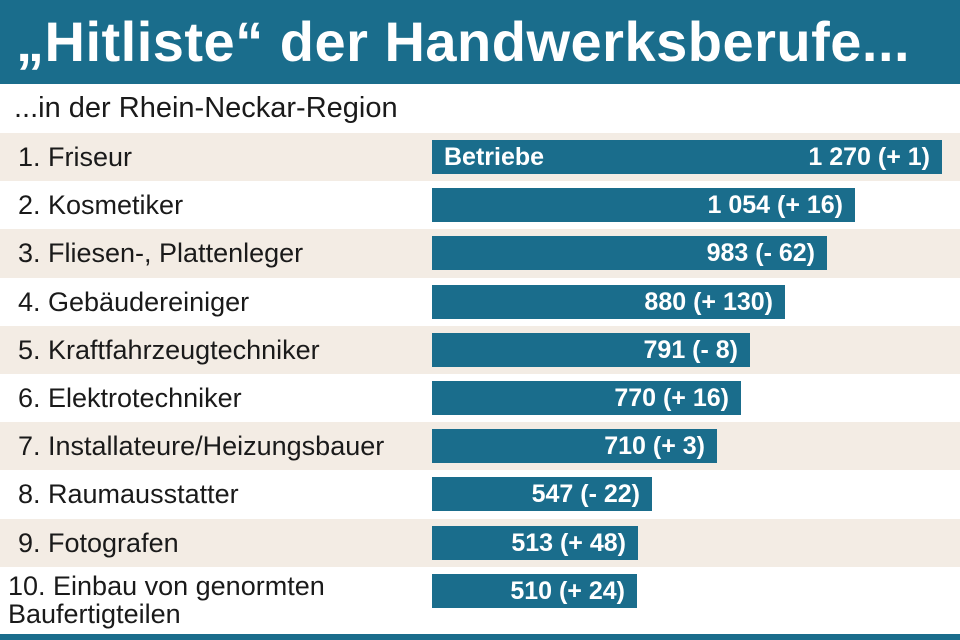 The height and width of the screenshot is (640, 960). What do you see at coordinates (629, 253) in the screenshot?
I see `bar: 983 (- 62)` at bounding box center [629, 253].